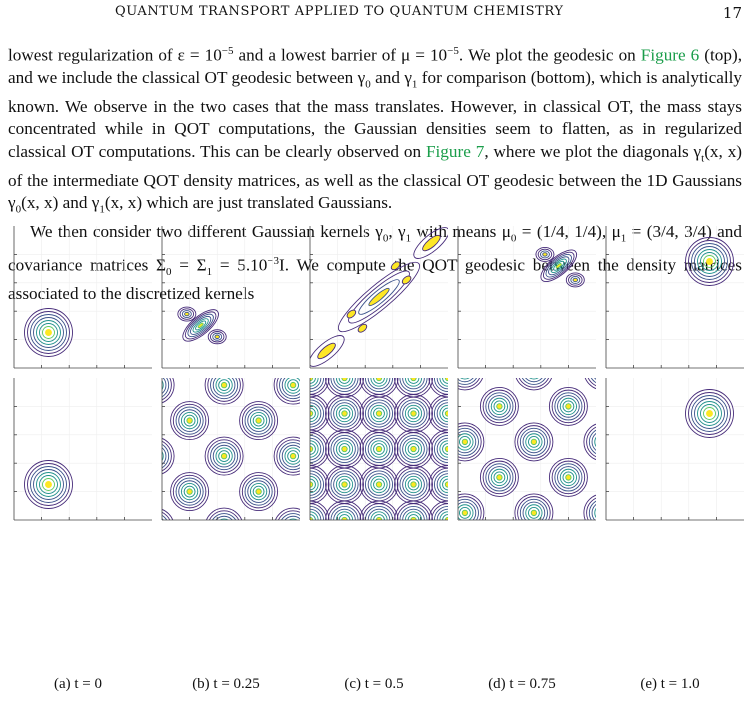 The image size is (750, 702). I want to click on caption-e: (e) t = 1.0, so click(670, 684).